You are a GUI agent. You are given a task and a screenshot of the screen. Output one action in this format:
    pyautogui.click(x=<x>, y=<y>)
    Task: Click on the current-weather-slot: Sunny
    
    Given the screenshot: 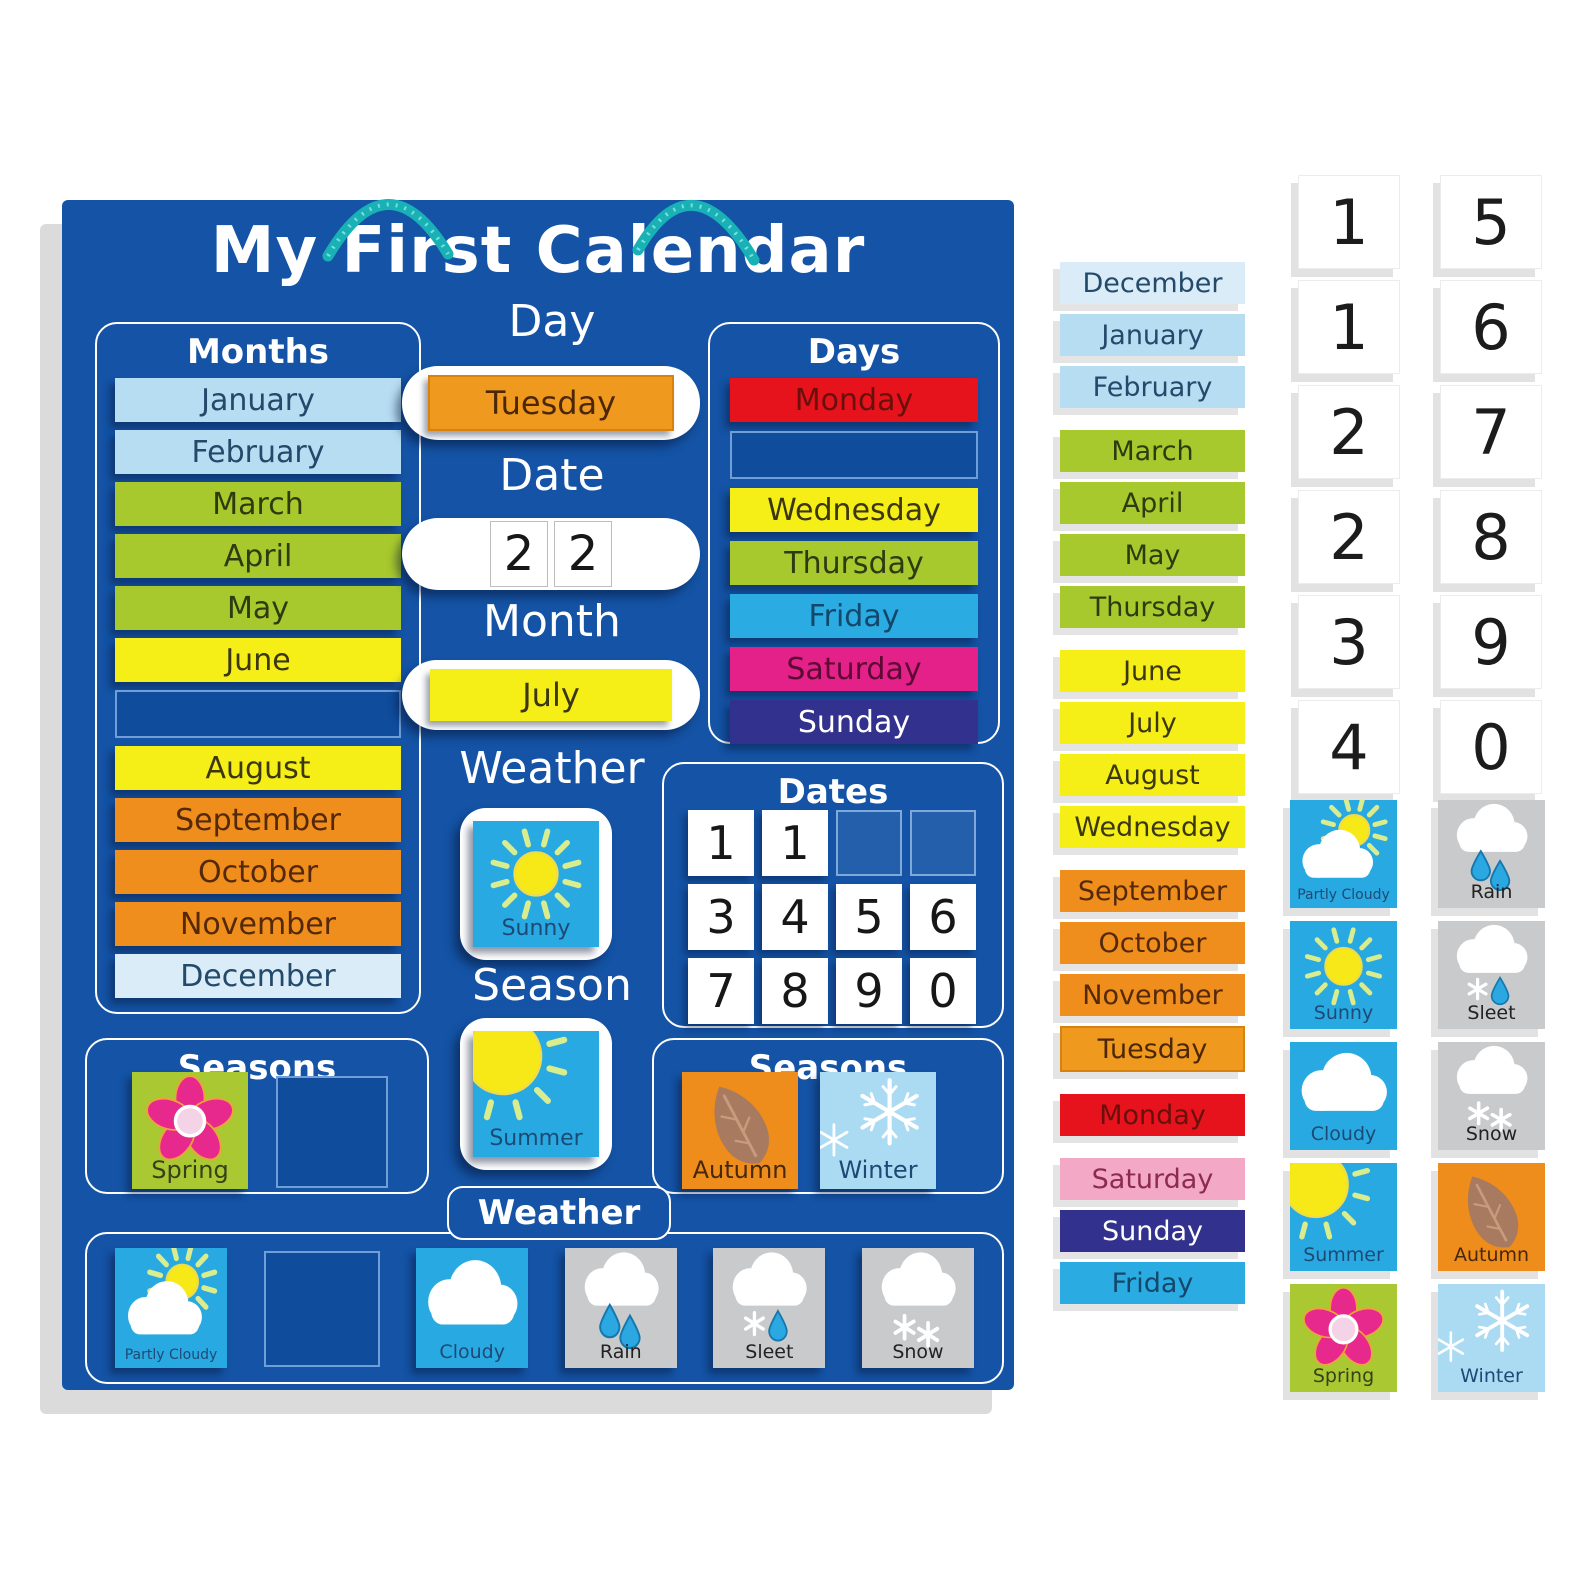 What is the action you would take?
    pyautogui.click(x=536, y=884)
    